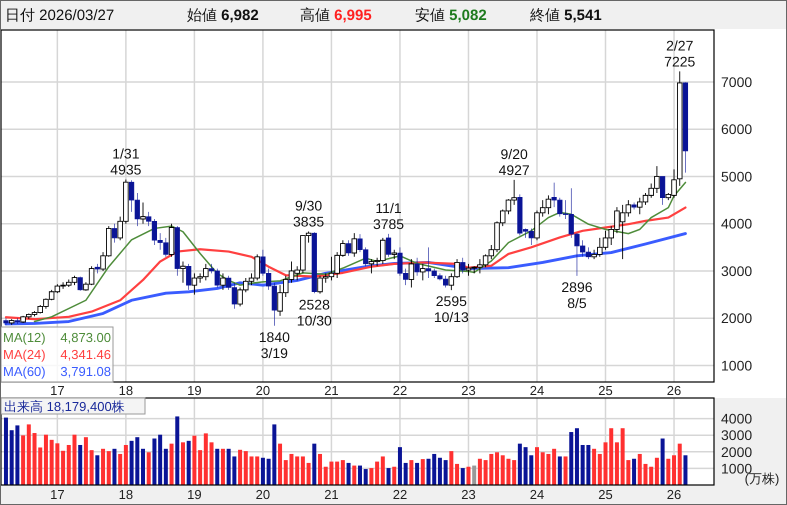  I want to click on annotation: 出来高 18,179,400株, so click(64, 406).